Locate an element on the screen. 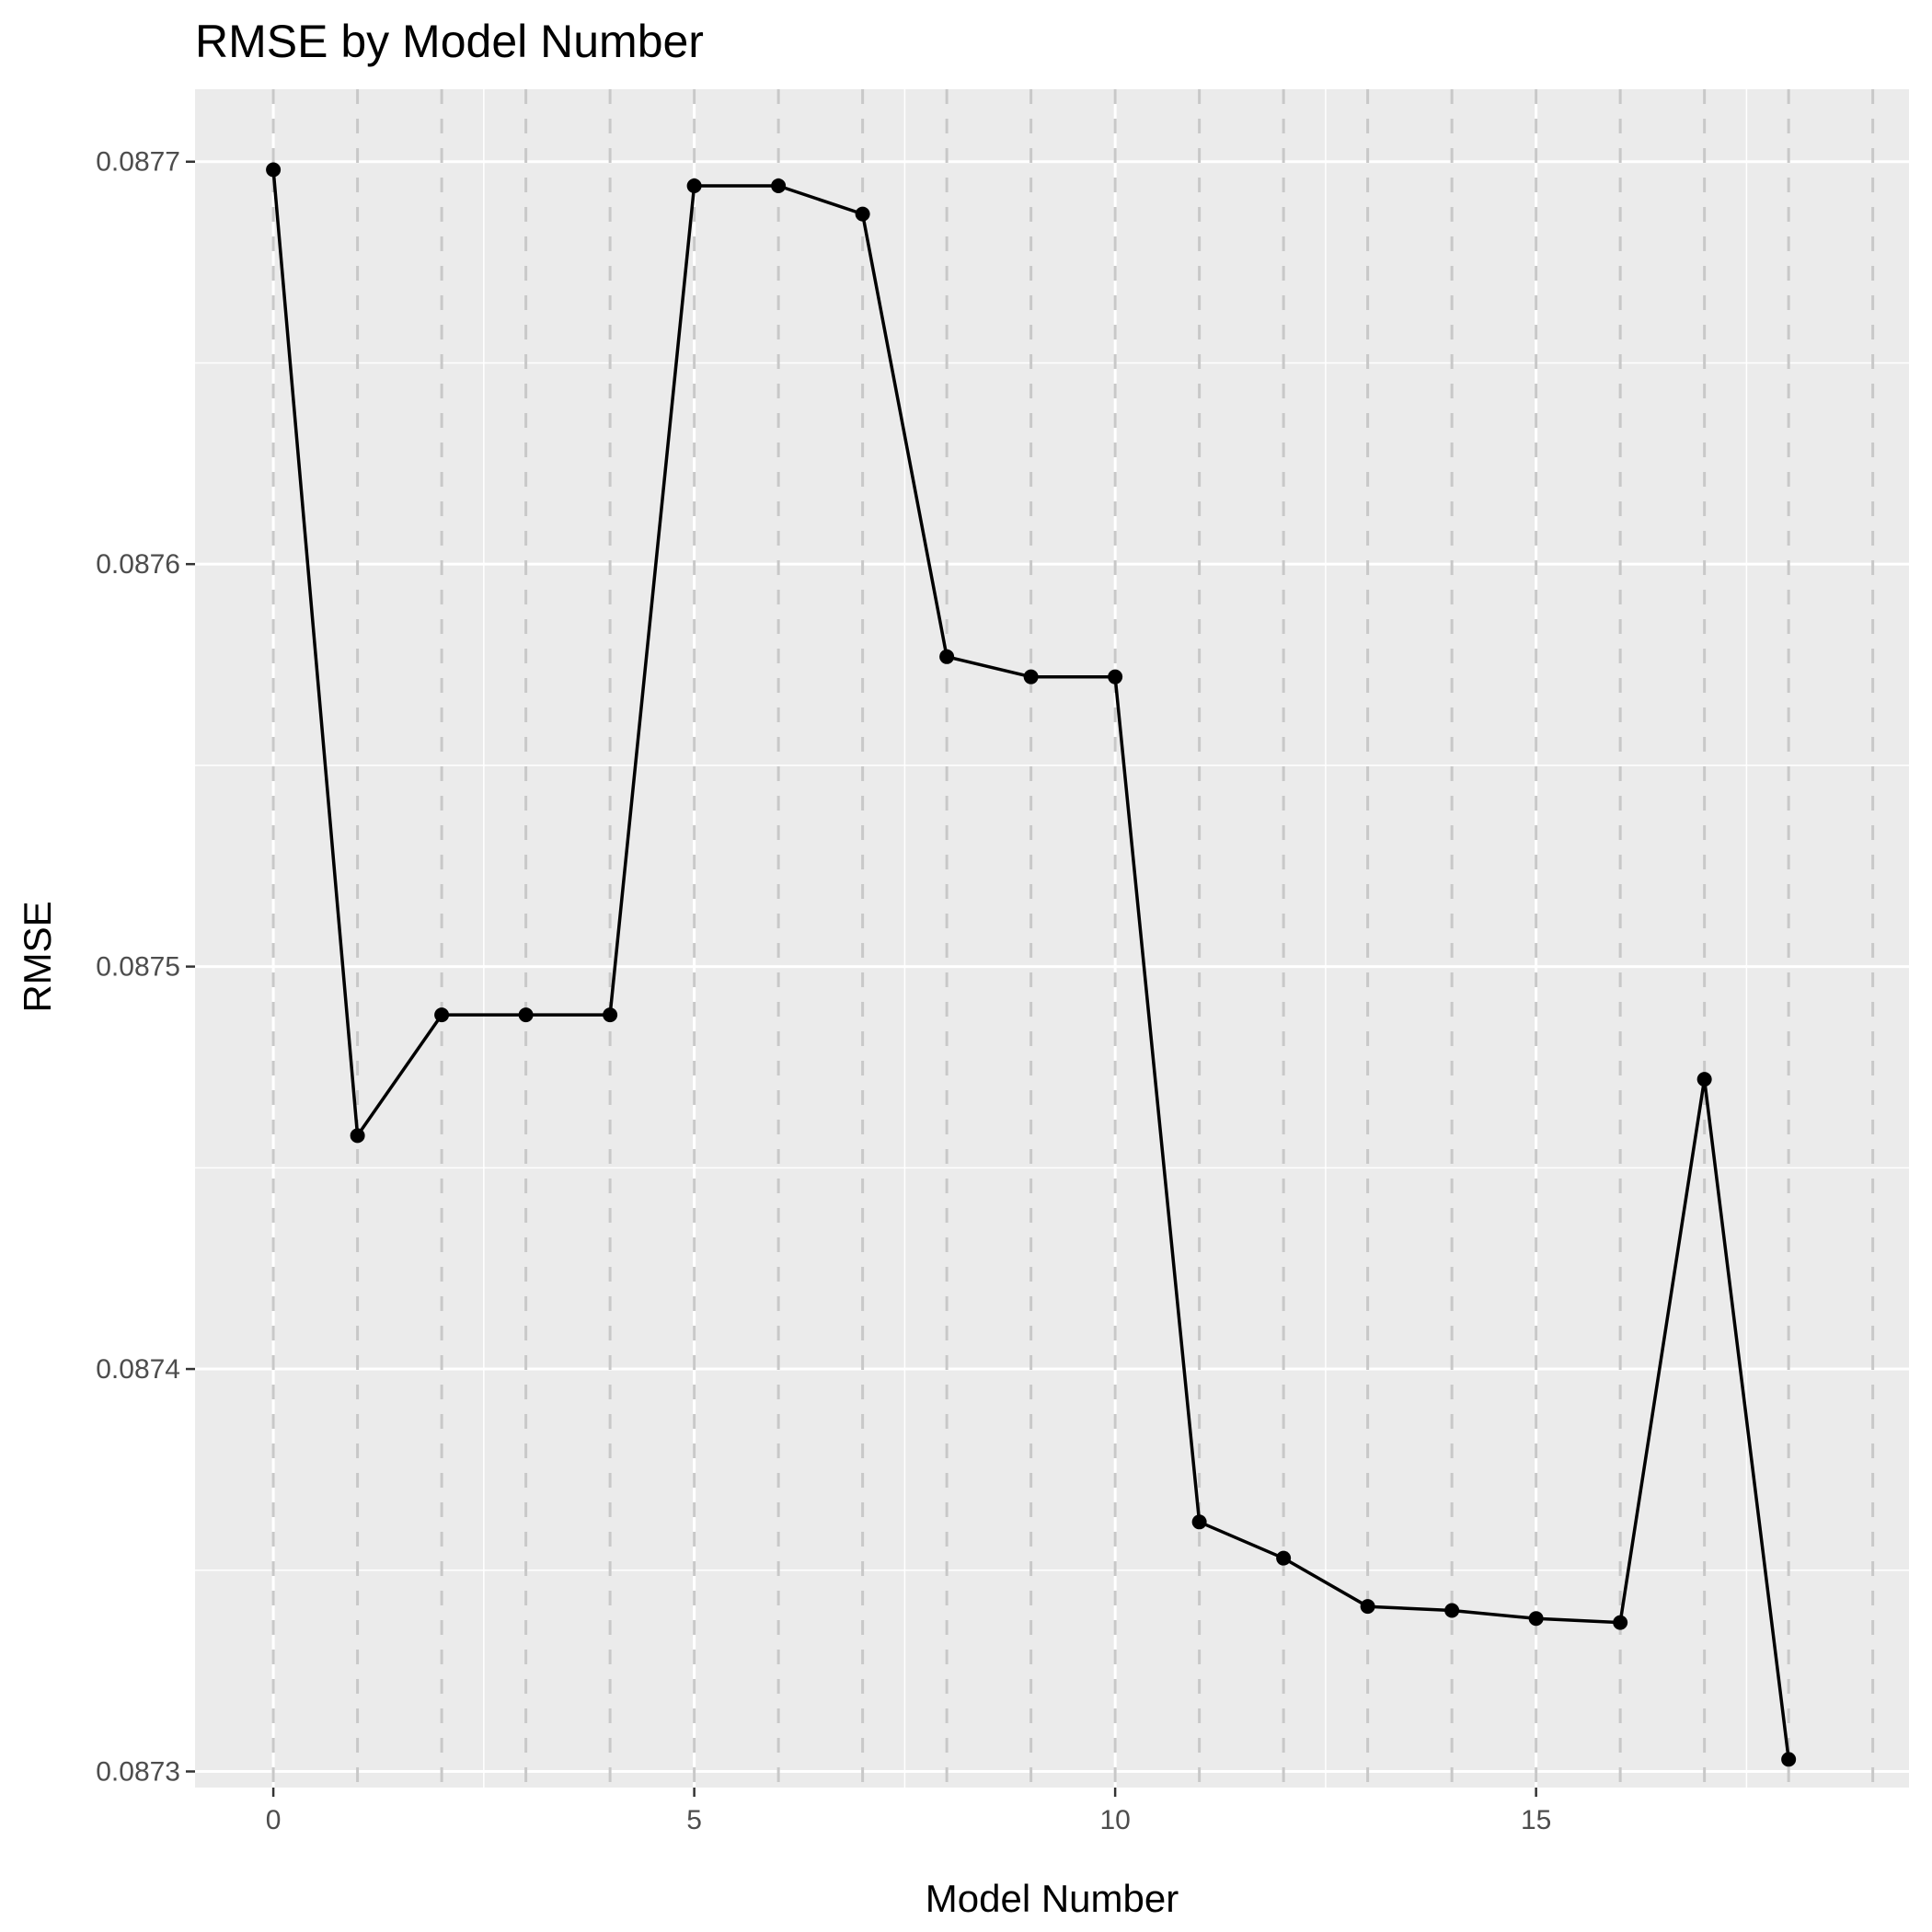 Image resolution: width=1932 pixels, height=1932 pixels. x-tick-label: 0 is located at coordinates (274, 1820).